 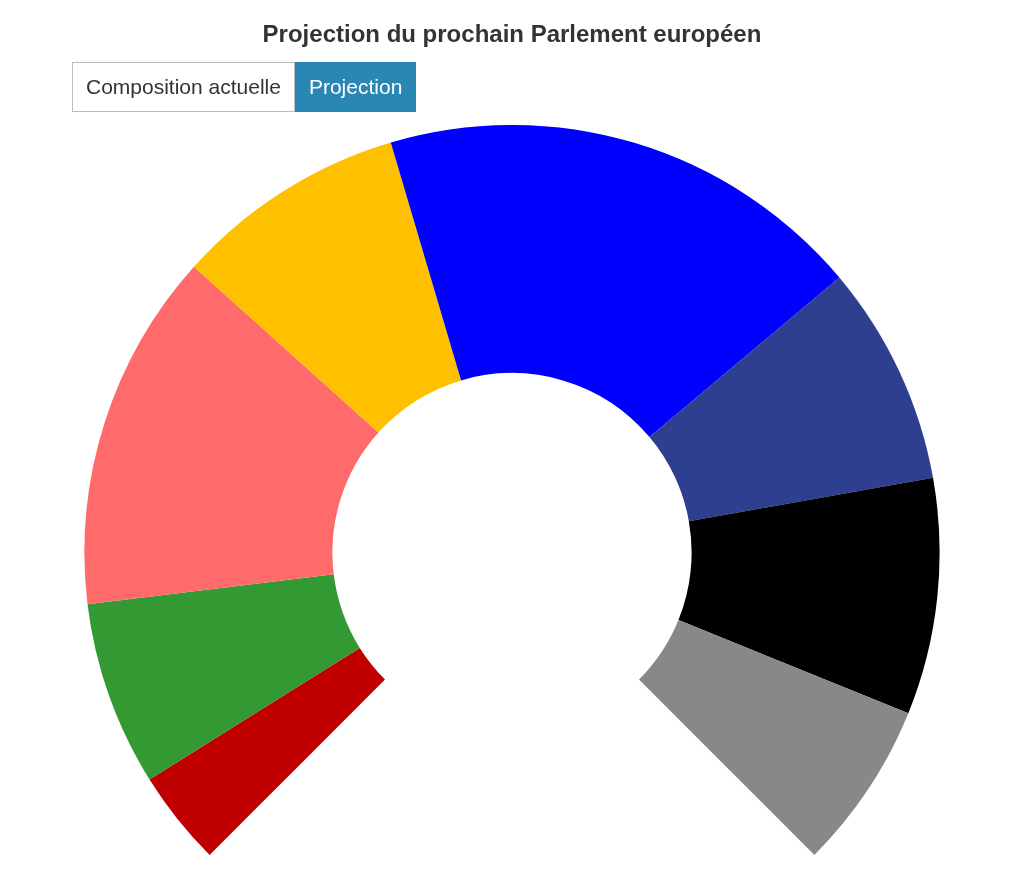 I want to click on text: Projection, so click(x=355, y=87).